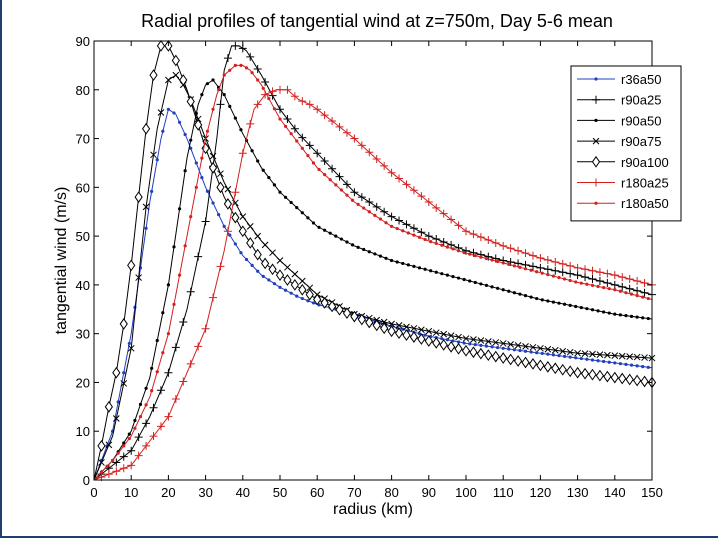 The image size is (720, 540). What do you see at coordinates (86, 480) in the screenshot?
I see `y-tick-label: 0` at bounding box center [86, 480].